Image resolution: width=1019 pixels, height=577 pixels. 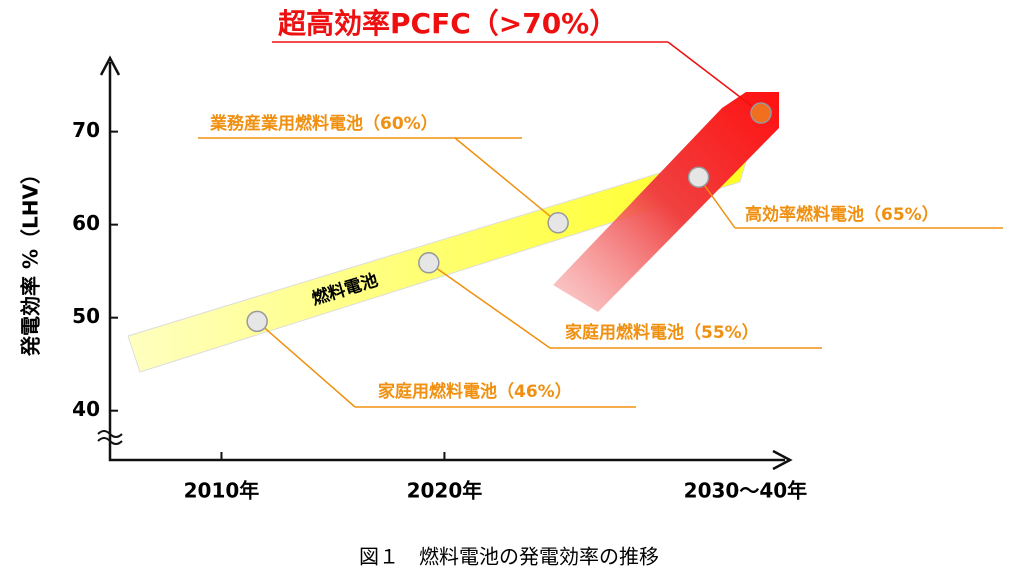 What do you see at coordinates (666, 202) in the screenshot?
I see `arrow` at bounding box center [666, 202].